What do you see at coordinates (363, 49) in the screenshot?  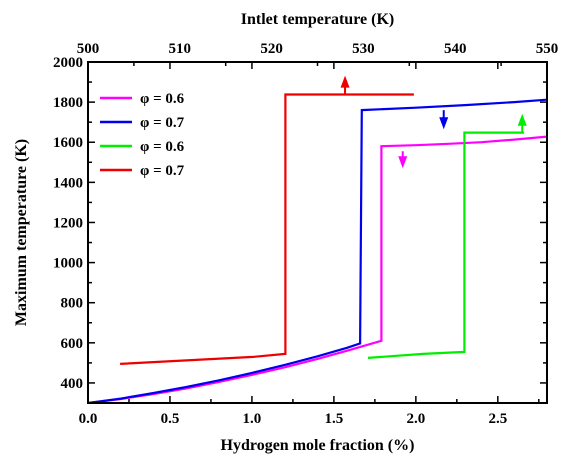 I see `top-x-tick-label: 530` at bounding box center [363, 49].